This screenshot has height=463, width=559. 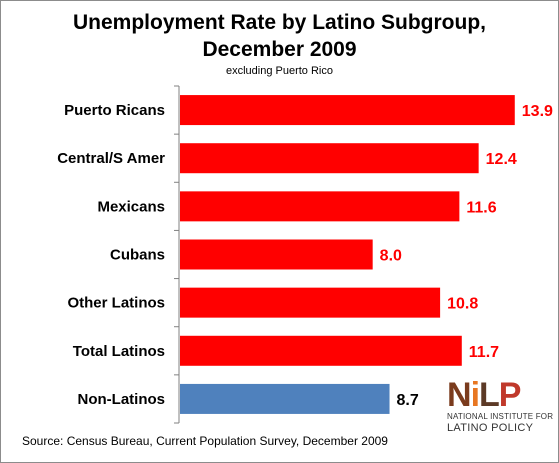 I want to click on category-label: Central/S Amer, so click(x=111, y=158).